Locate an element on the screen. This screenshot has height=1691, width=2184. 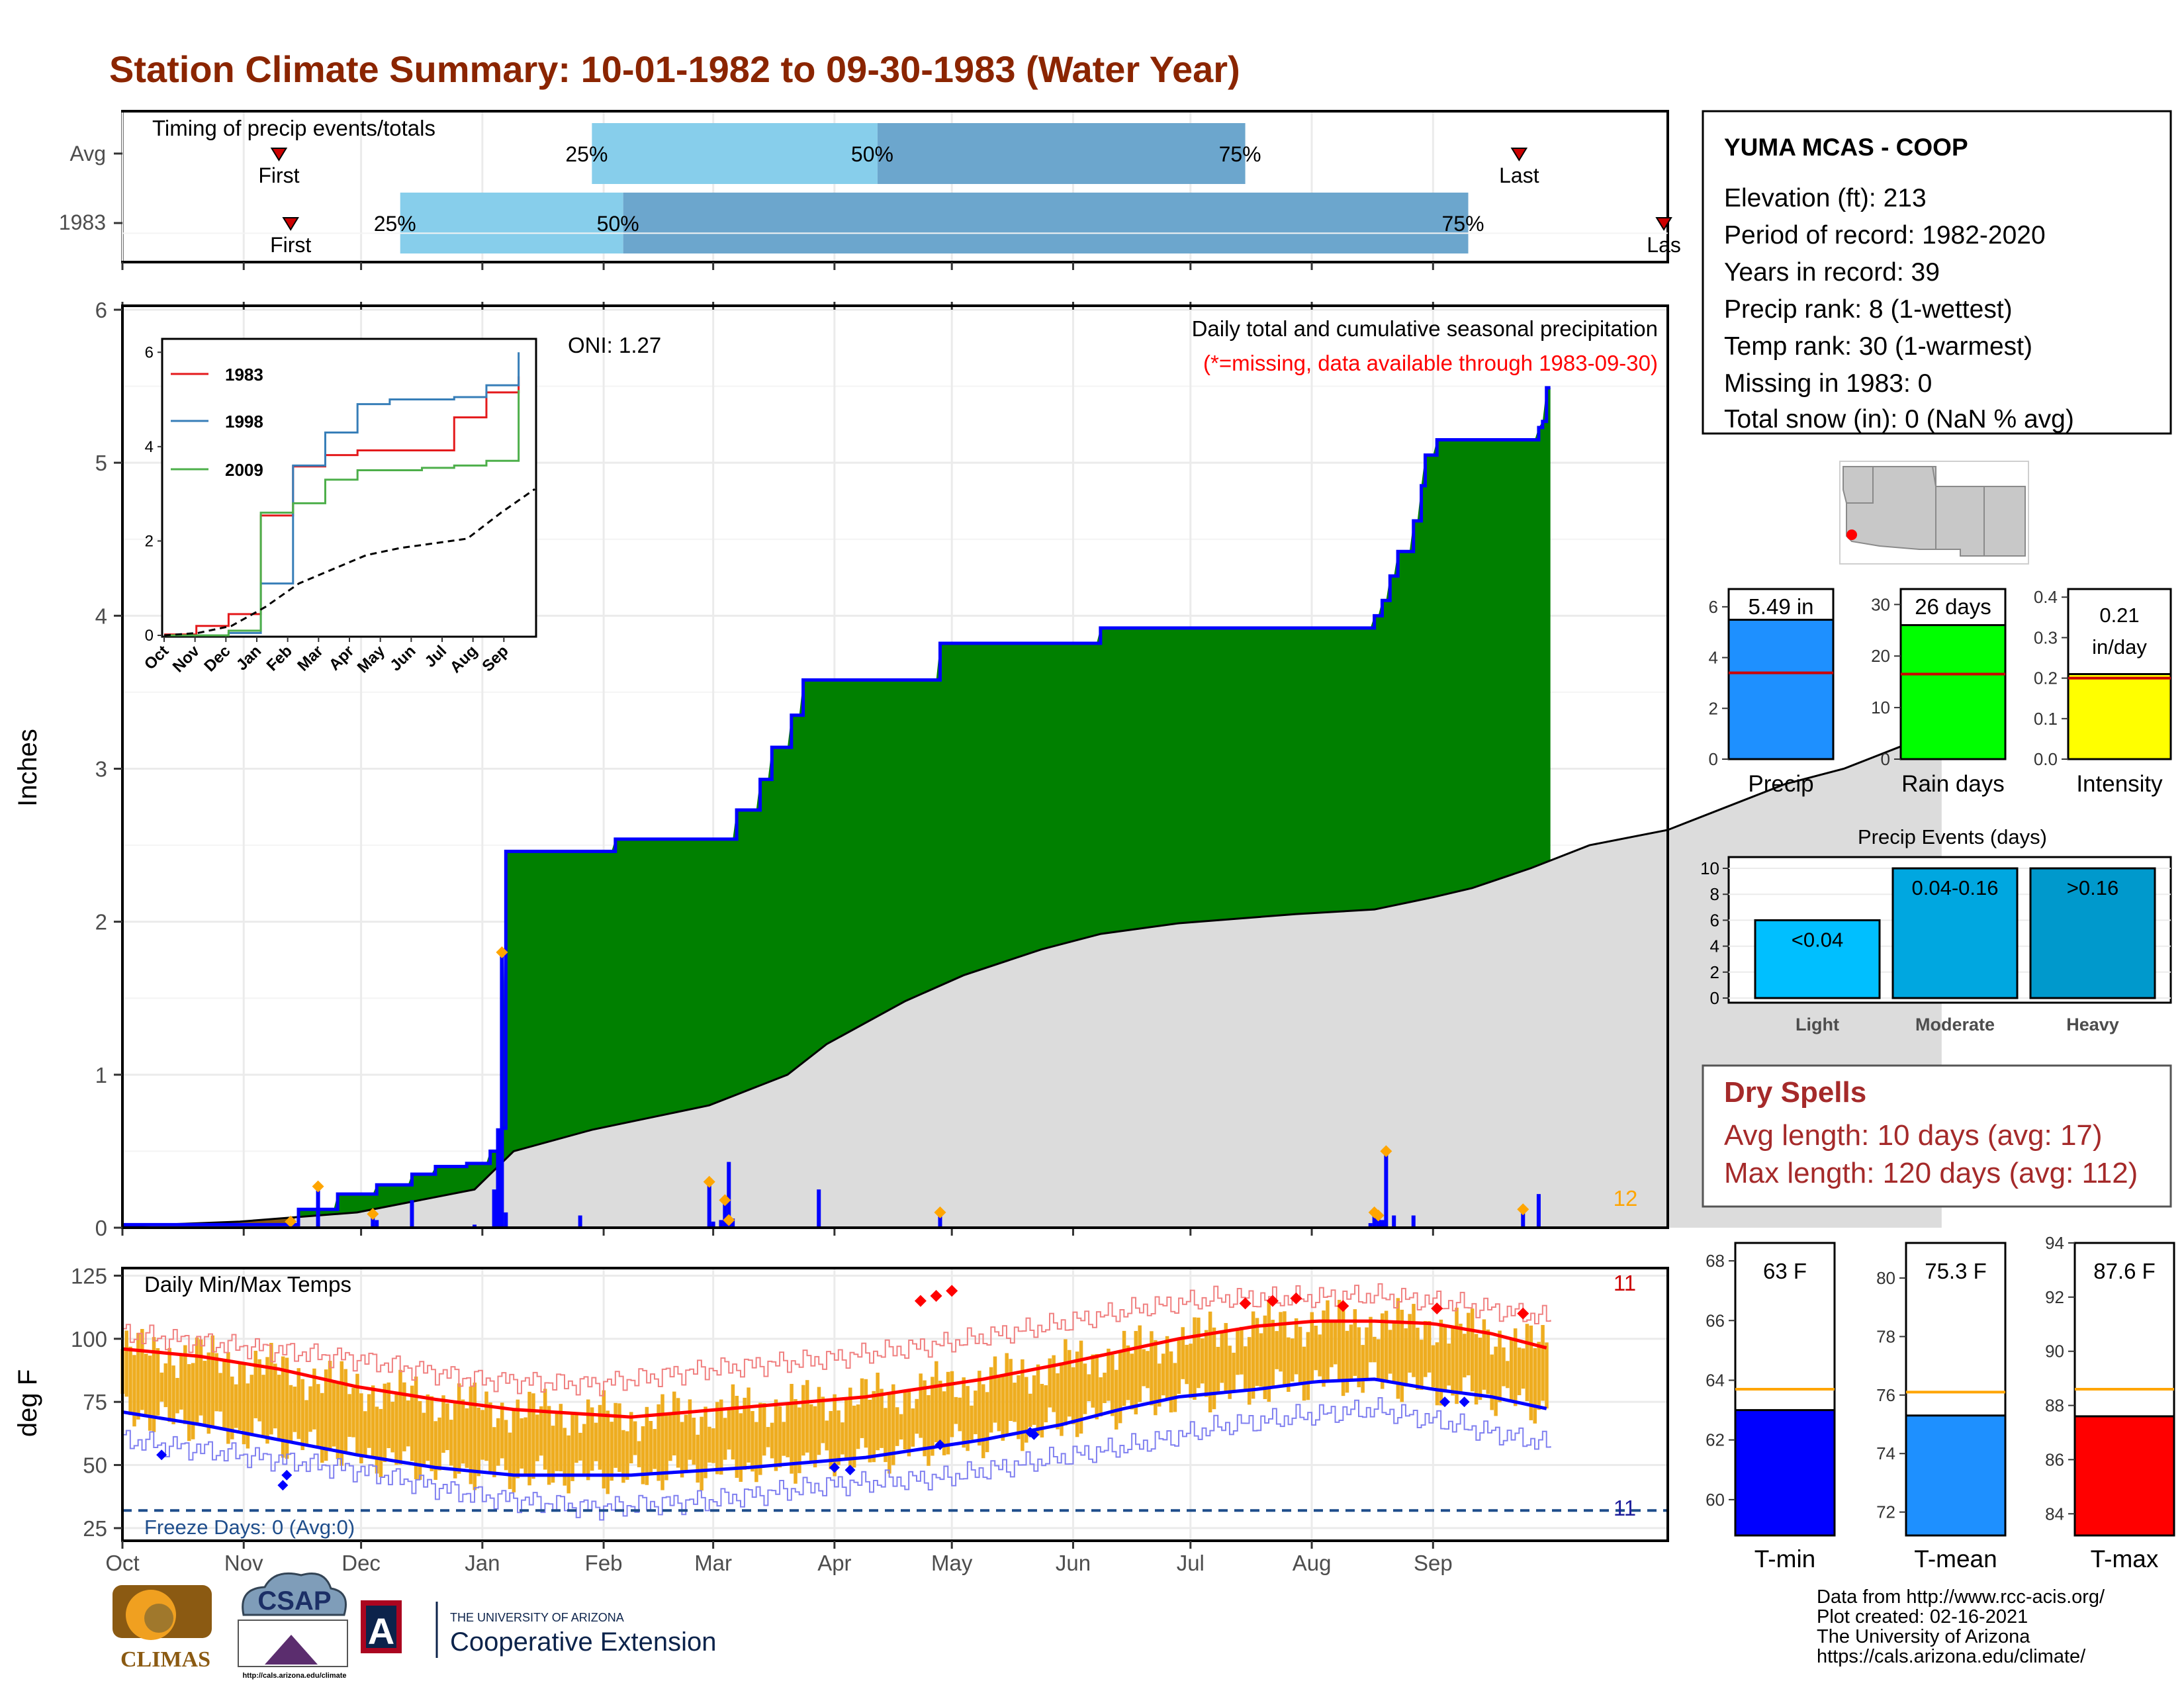
temp-panel-title: Daily Min/Max Temps is located at coordinates (247, 1285).